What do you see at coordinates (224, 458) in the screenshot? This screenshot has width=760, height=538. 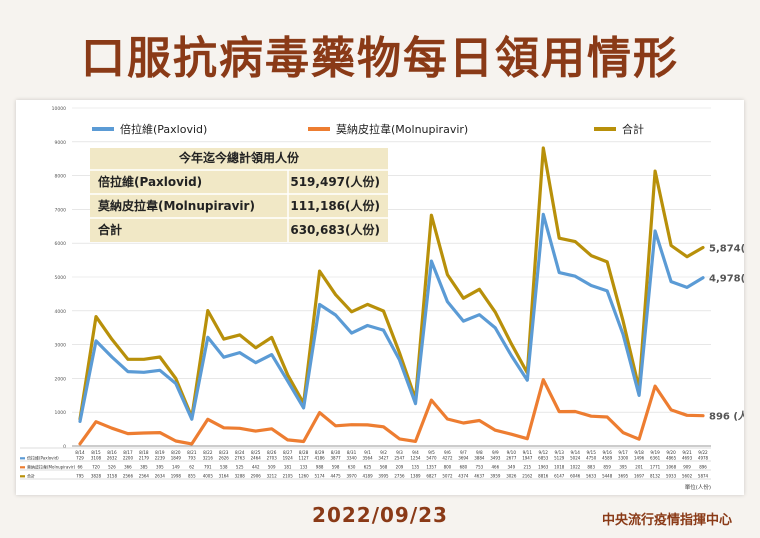 I see `table-cell: 2626` at bounding box center [224, 458].